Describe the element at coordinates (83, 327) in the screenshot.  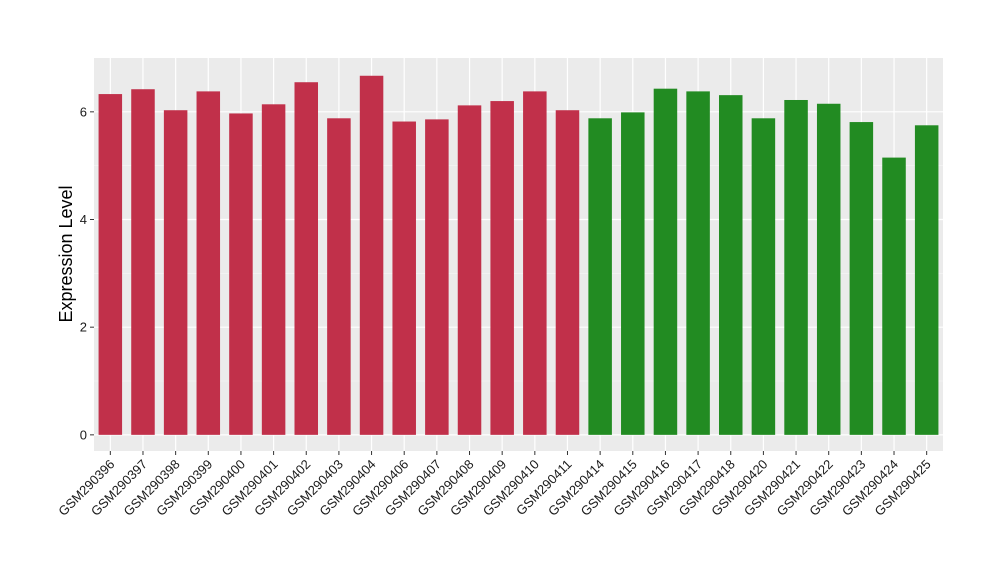
I see `y-tick-label: 2` at that location.